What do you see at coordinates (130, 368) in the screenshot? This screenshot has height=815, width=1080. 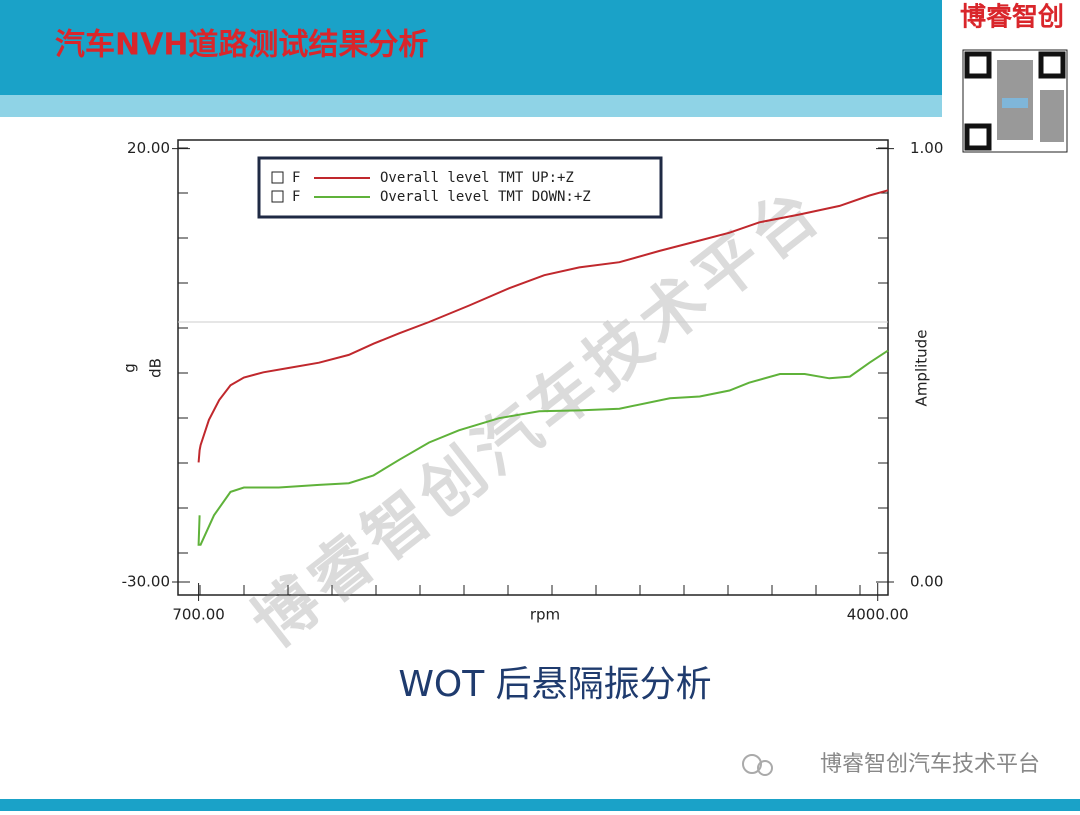 I see `y-axis-unit: g` at bounding box center [130, 368].